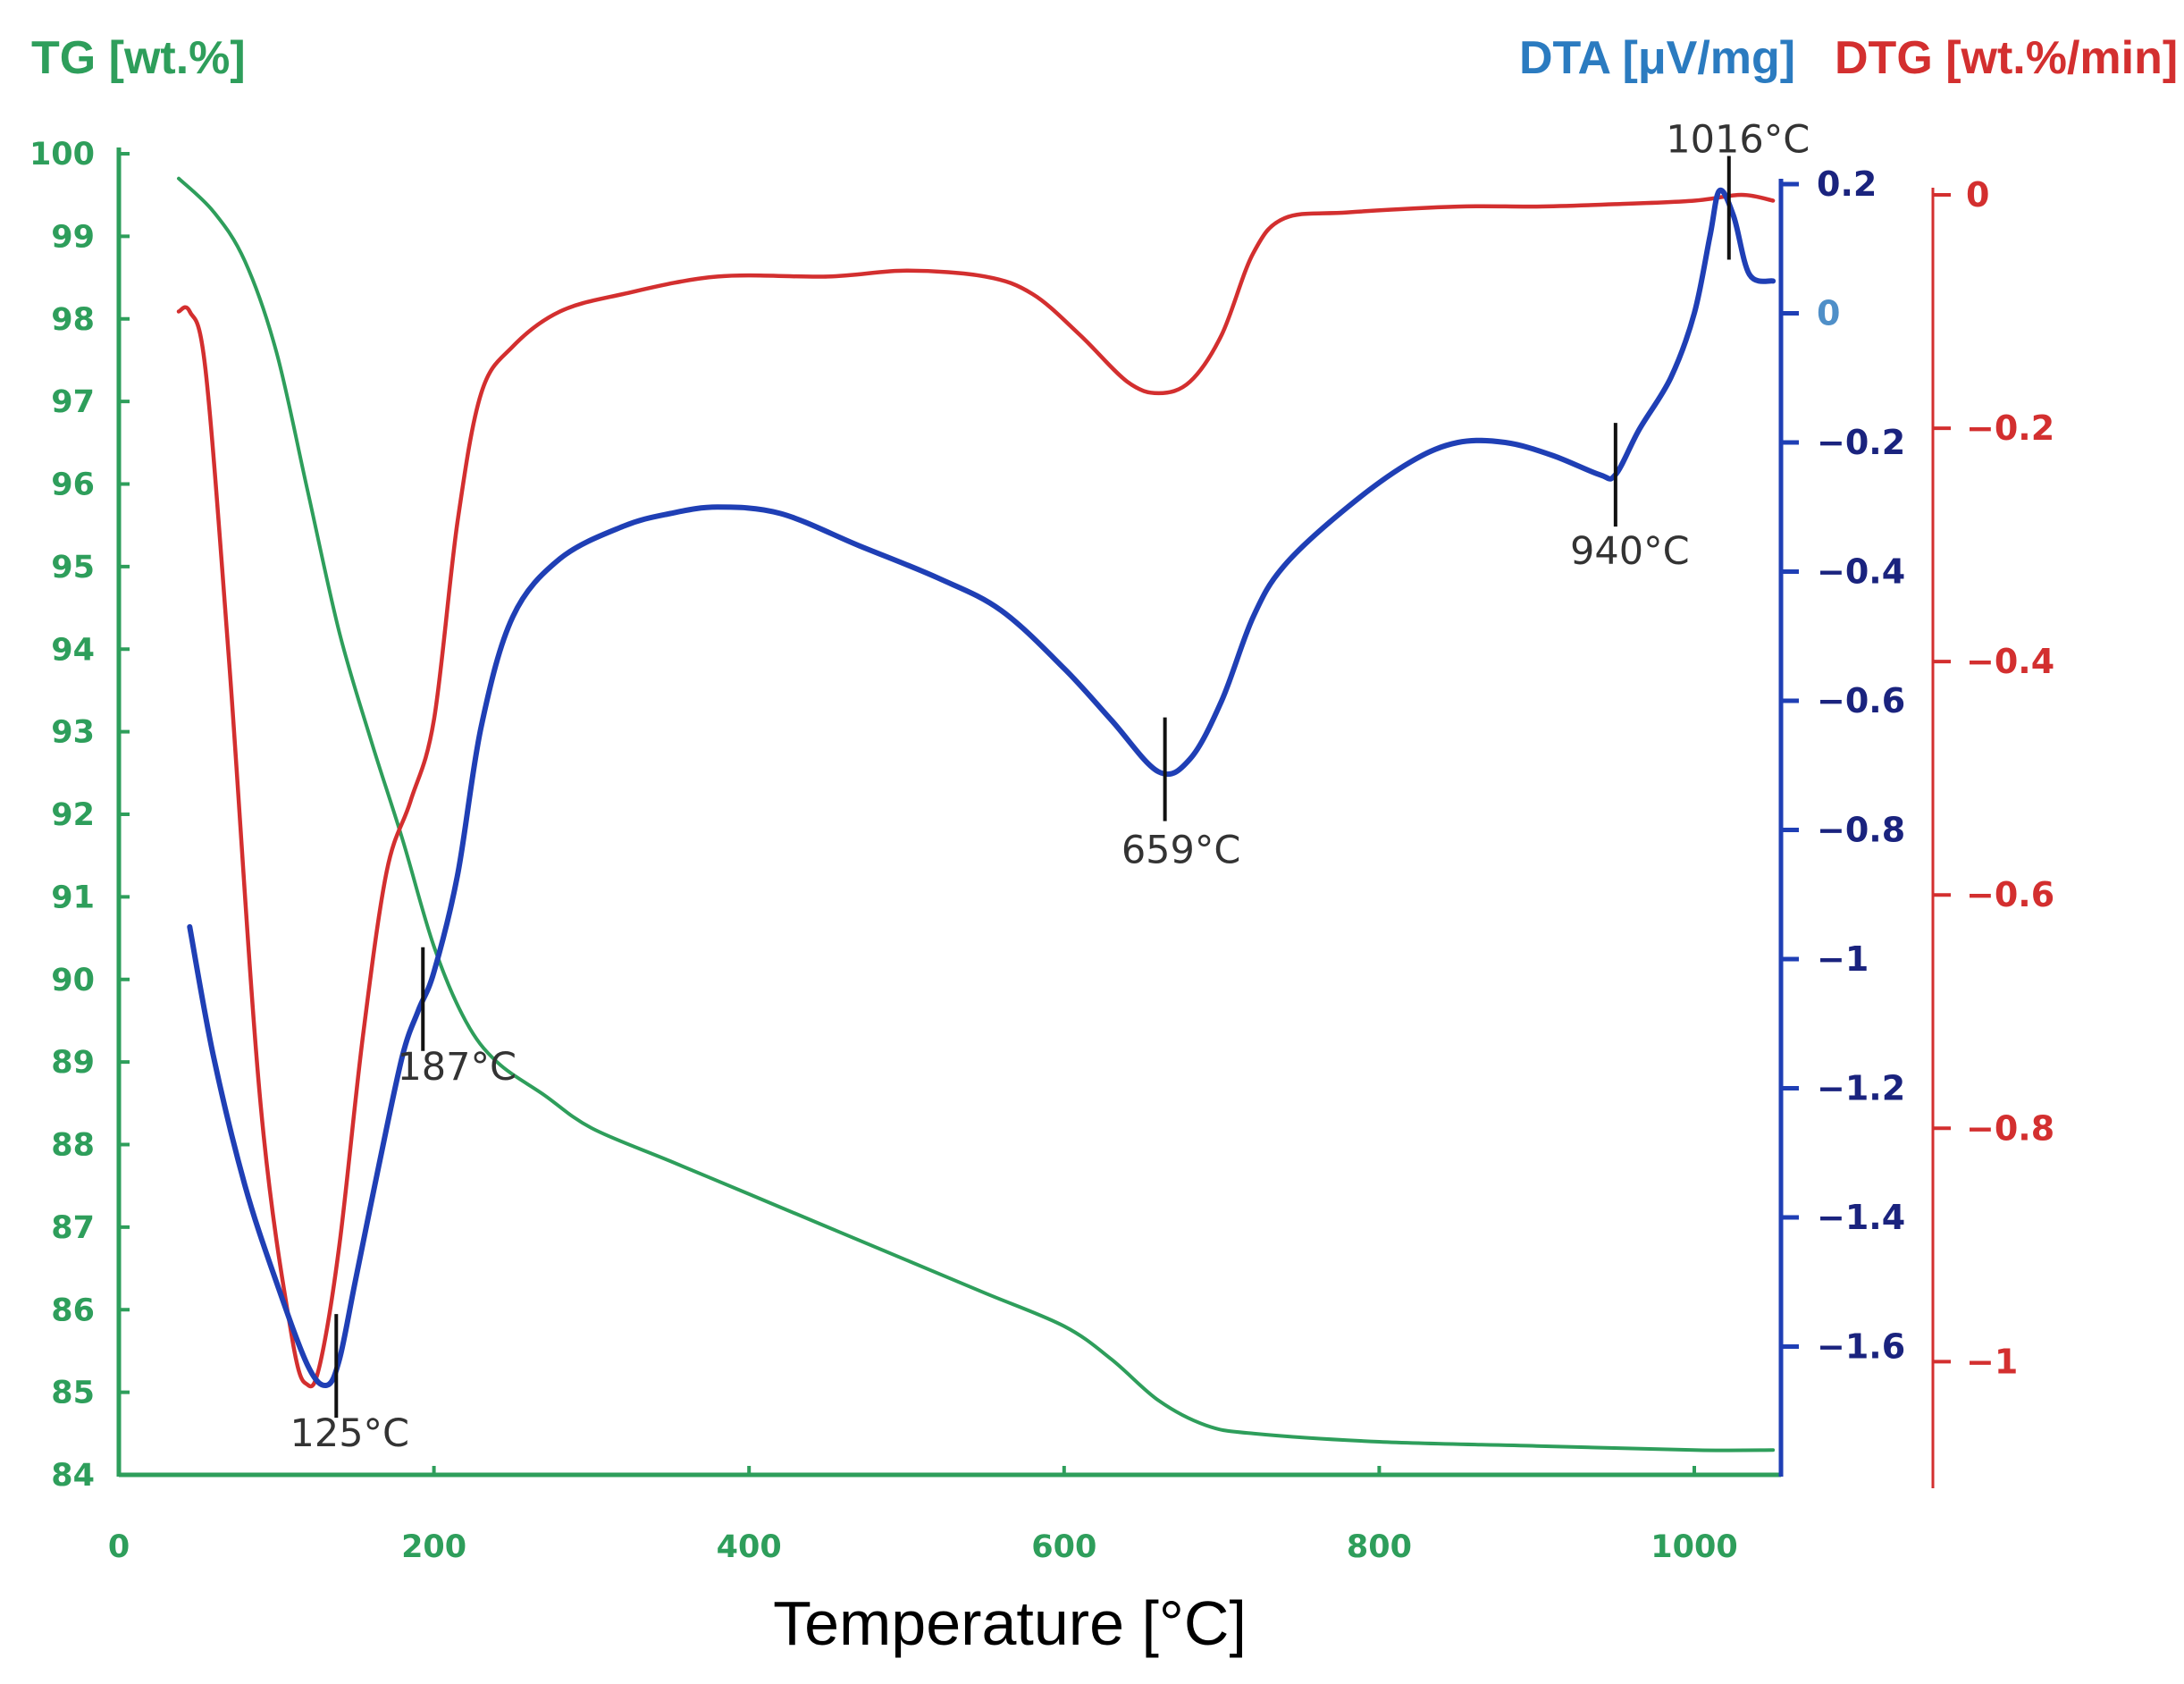 This screenshot has width=2184, height=1684. I want to click on peak-label: 940°C, so click(1630, 551).